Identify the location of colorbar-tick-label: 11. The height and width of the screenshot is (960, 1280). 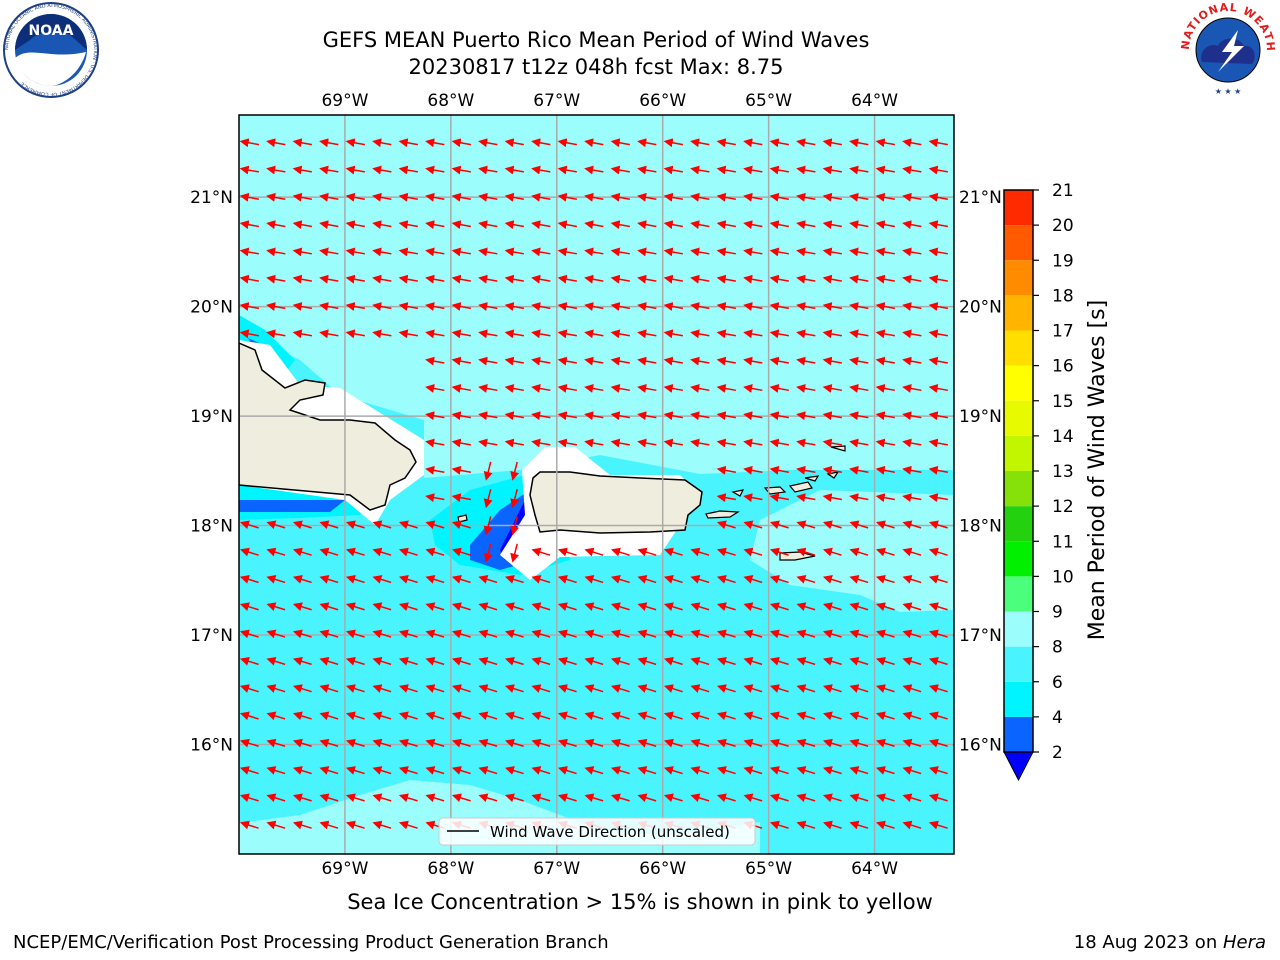
(1063, 542).